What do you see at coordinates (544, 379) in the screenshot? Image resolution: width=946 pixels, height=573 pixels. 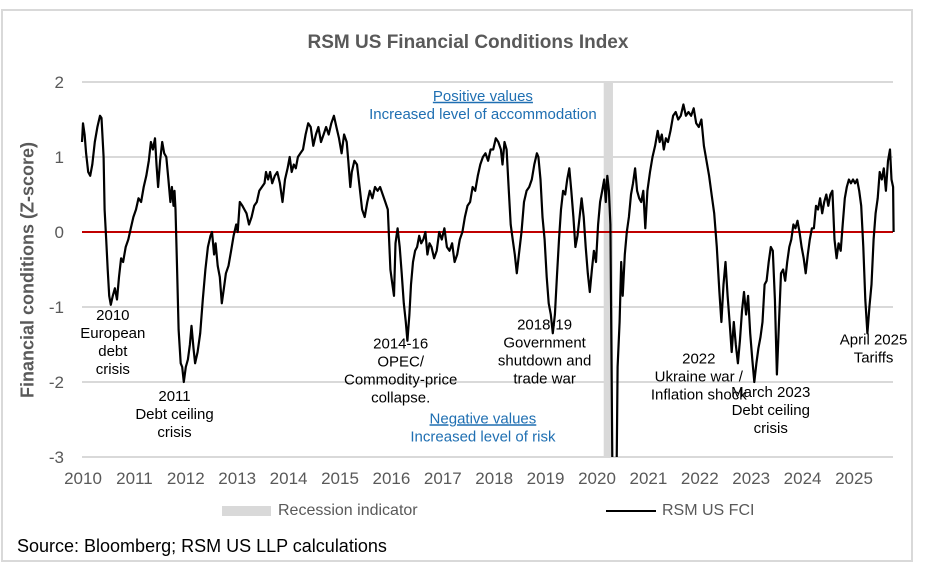 I see `annotation-line: trade war` at bounding box center [544, 379].